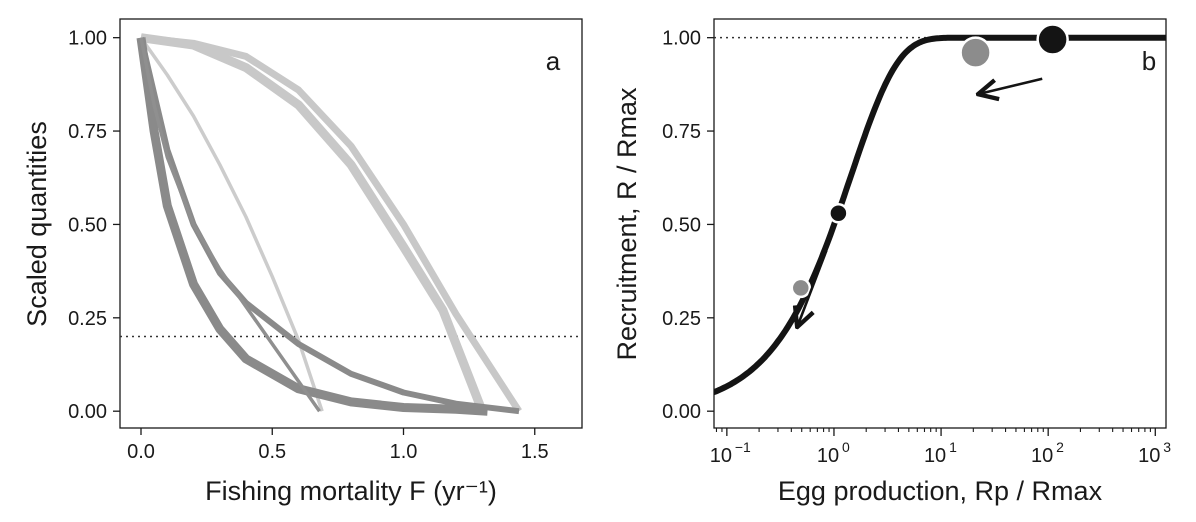 Image resolution: width=1196 pixels, height=522 pixels. I want to click on panel-a-y-ticks: 0.00 0.25 0.50 0.75 1.00, so click(94, 225).